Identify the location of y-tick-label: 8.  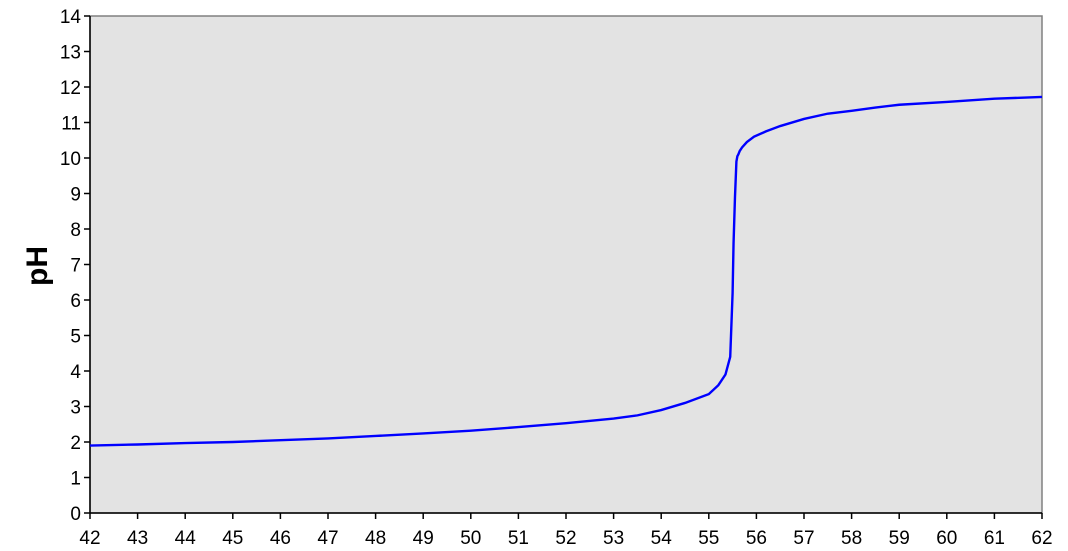
(75, 230).